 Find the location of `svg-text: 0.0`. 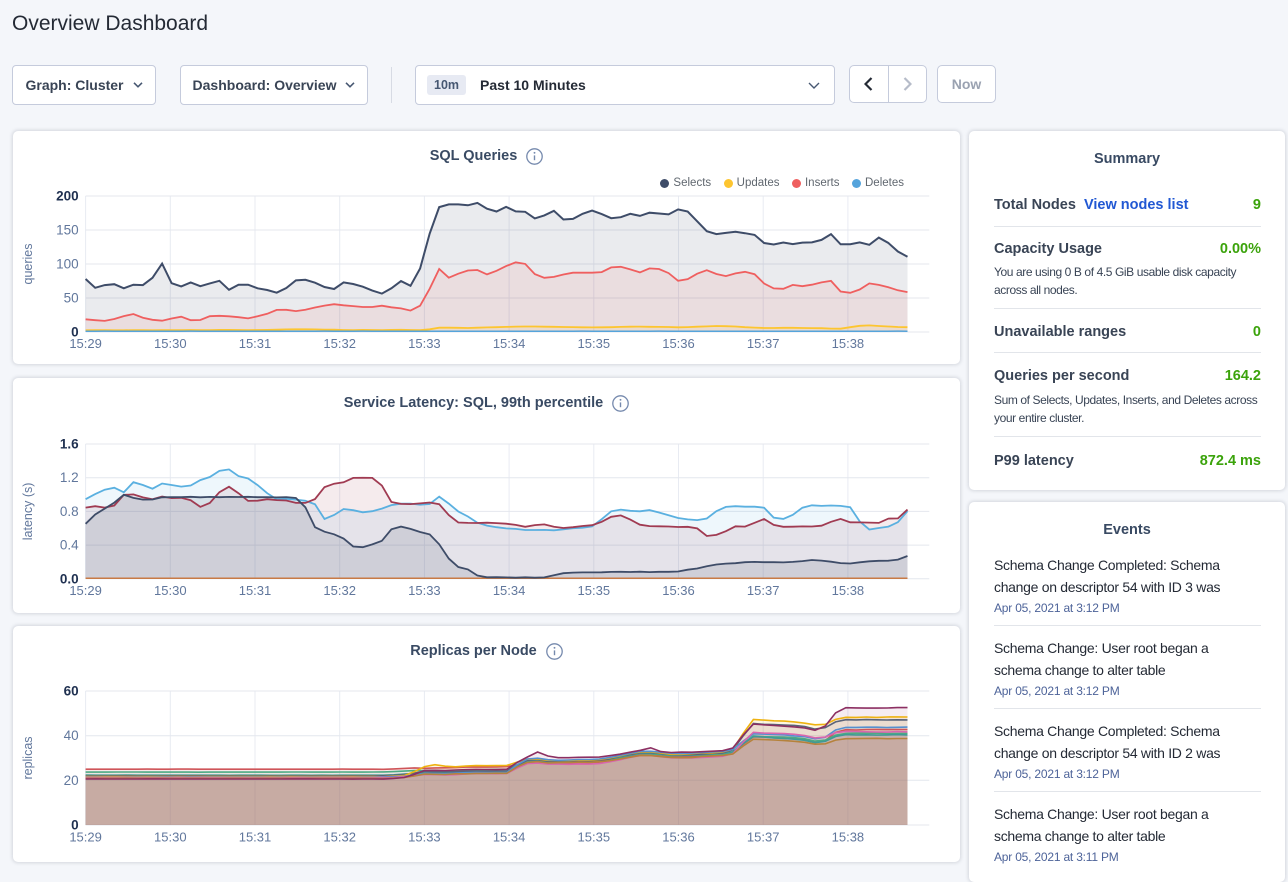

svg-text: 0.0 is located at coordinates (69, 578).